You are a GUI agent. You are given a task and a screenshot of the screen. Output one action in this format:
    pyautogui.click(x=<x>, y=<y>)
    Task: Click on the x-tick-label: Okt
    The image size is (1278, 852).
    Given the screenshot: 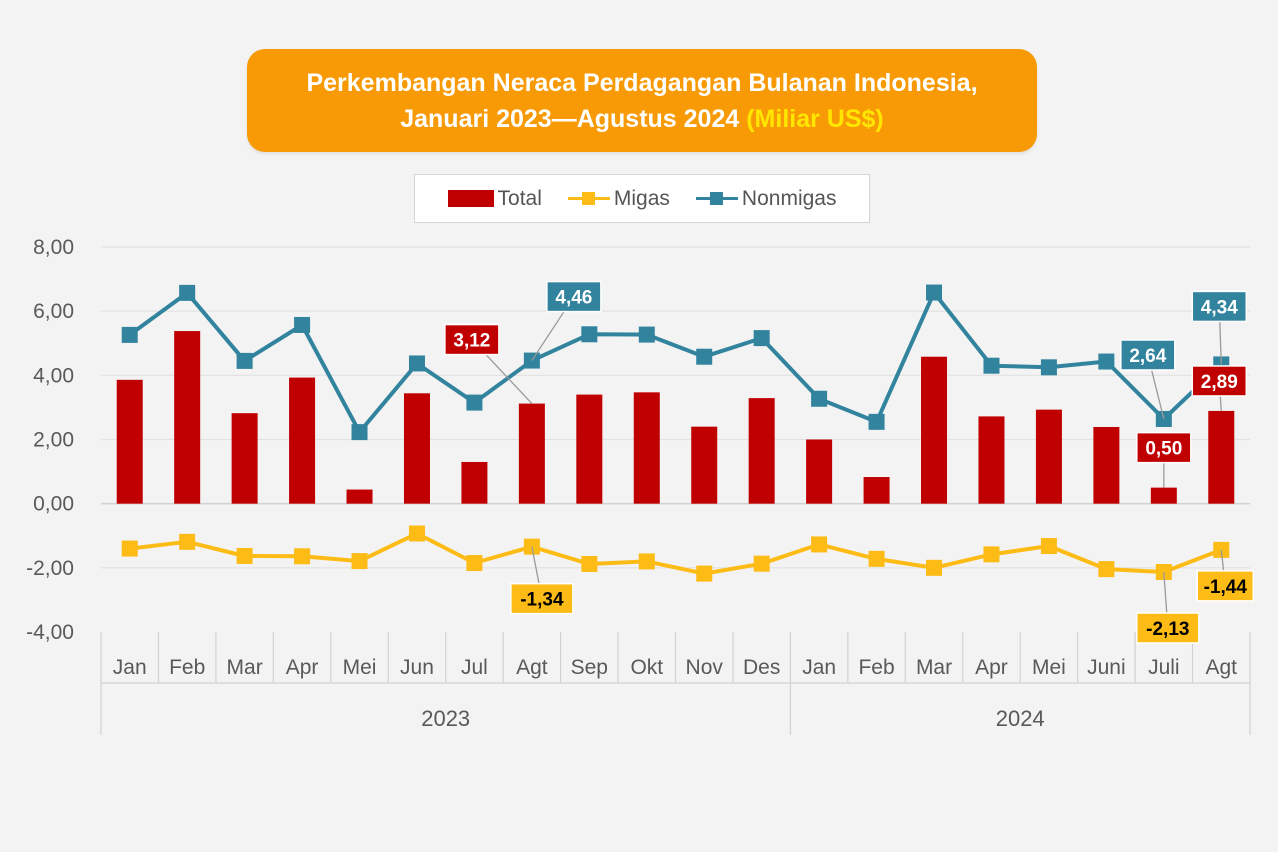 What is the action you would take?
    pyautogui.click(x=646, y=667)
    